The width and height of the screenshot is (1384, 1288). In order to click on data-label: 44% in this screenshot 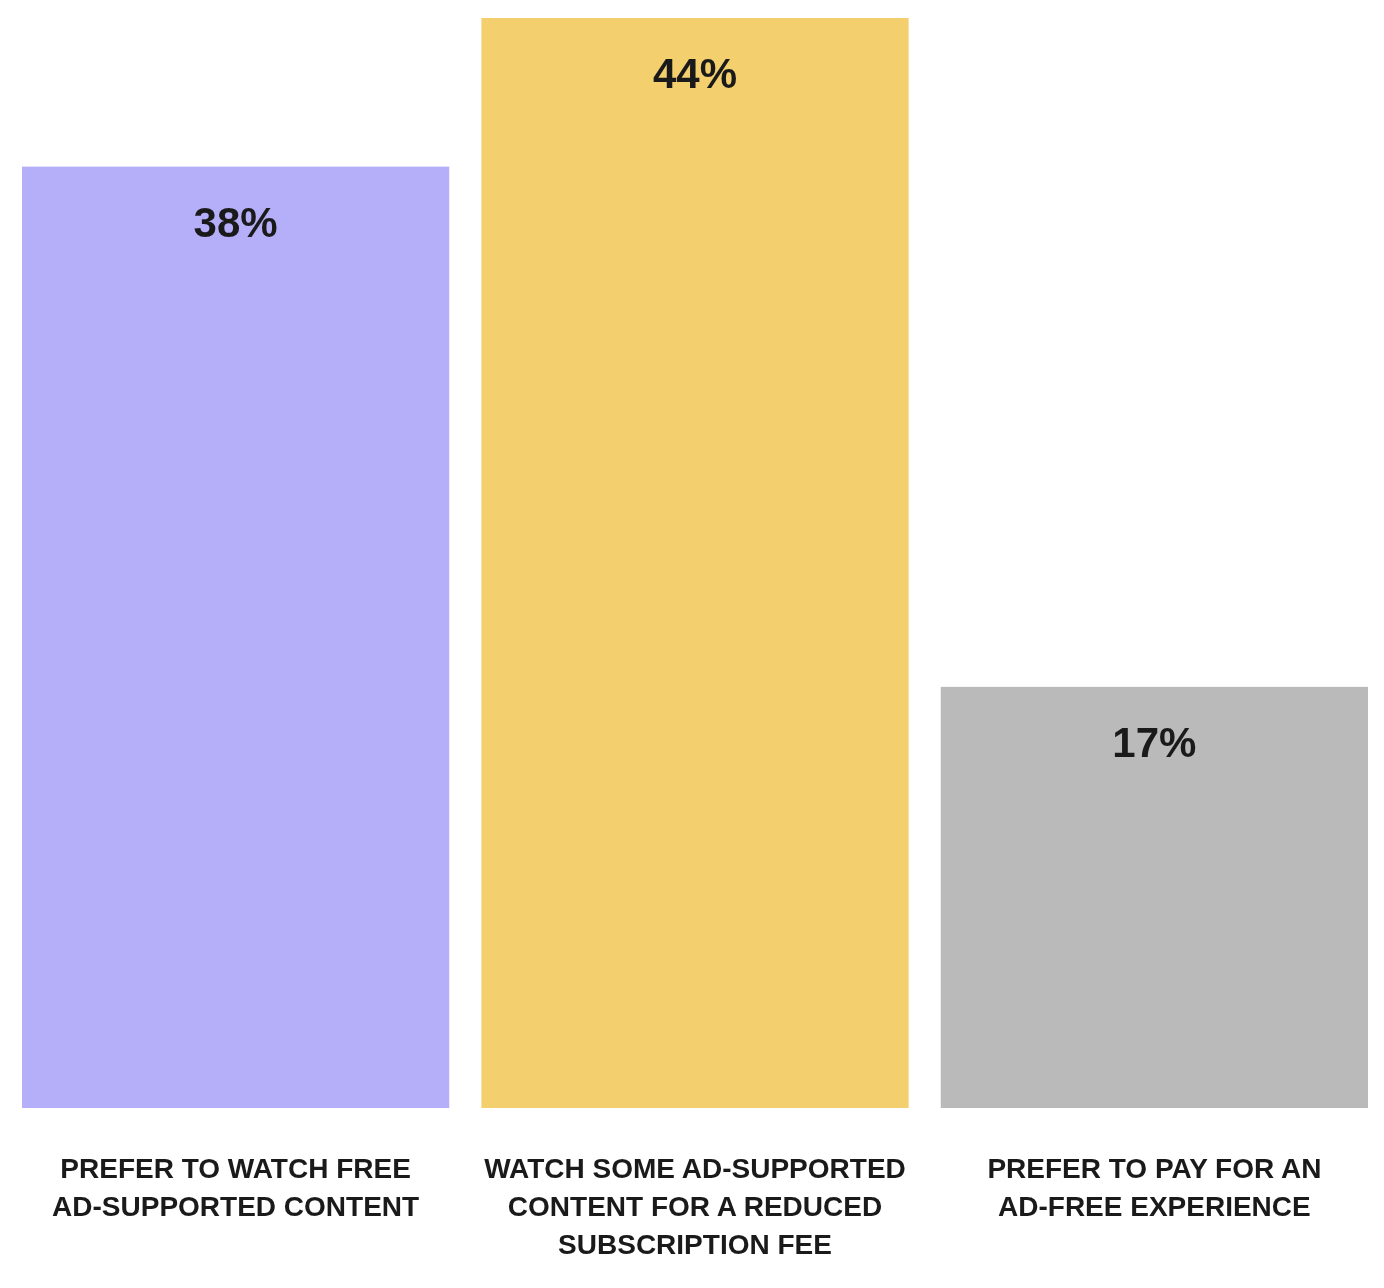, I will do `click(695, 73)`.